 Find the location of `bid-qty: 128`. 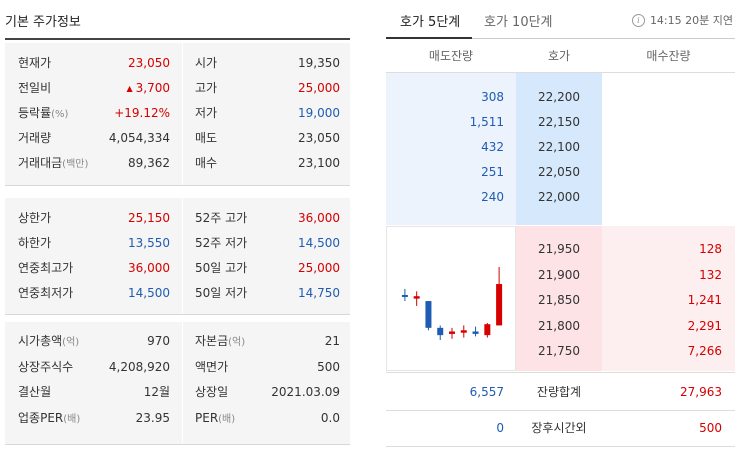

bid-qty: 128 is located at coordinates (710, 249).